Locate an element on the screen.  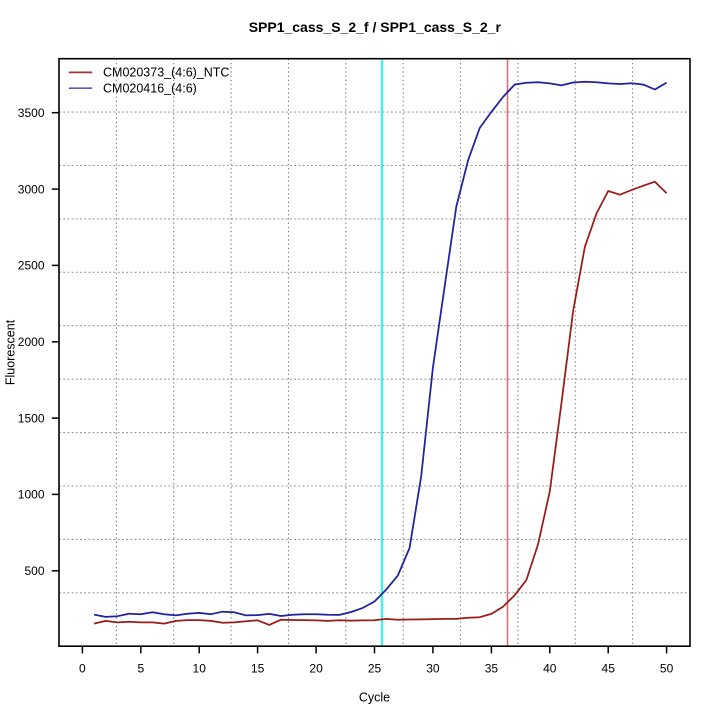
svg-text: 20 is located at coordinates (316, 669).